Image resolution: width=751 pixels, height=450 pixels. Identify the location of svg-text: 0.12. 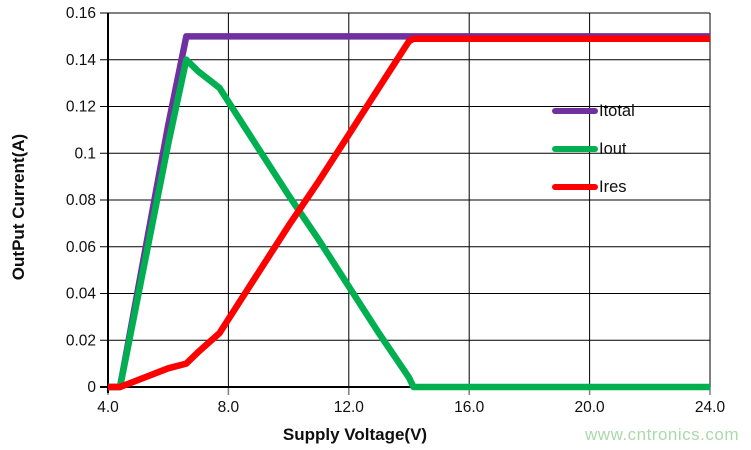
(81, 107).